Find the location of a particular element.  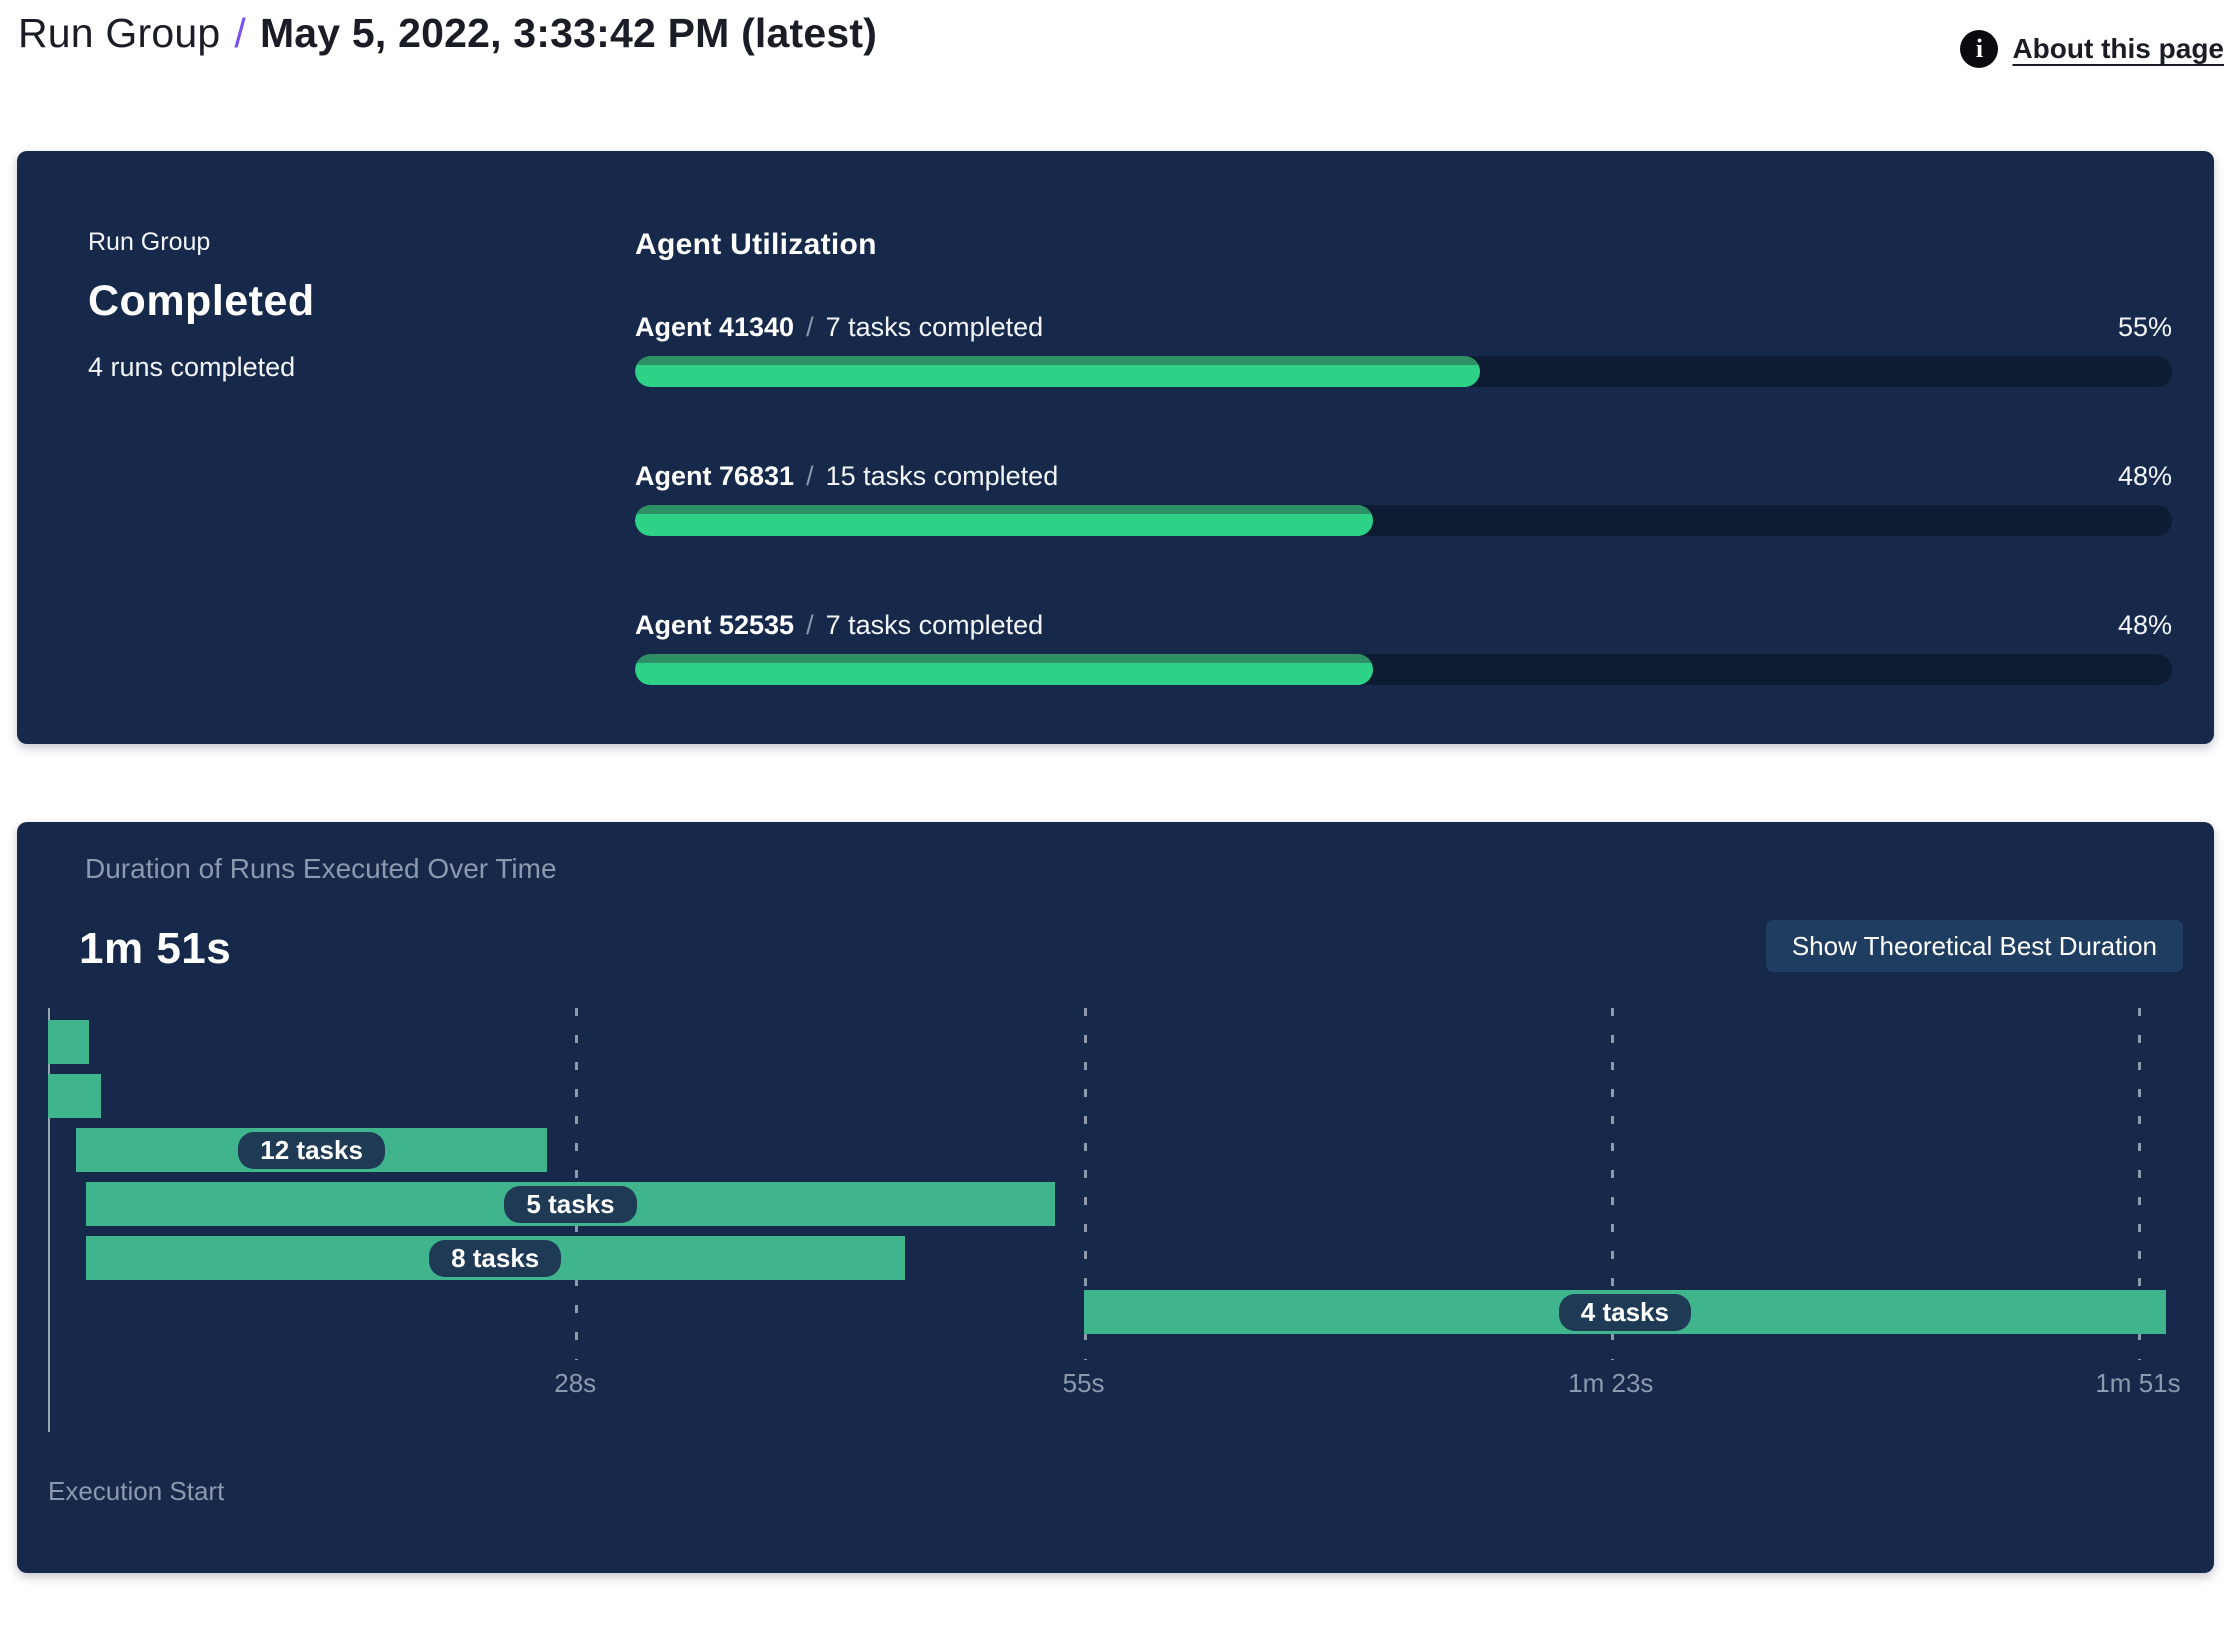

axis-tick-label: 1m 51s is located at coordinates (2138, 1383).